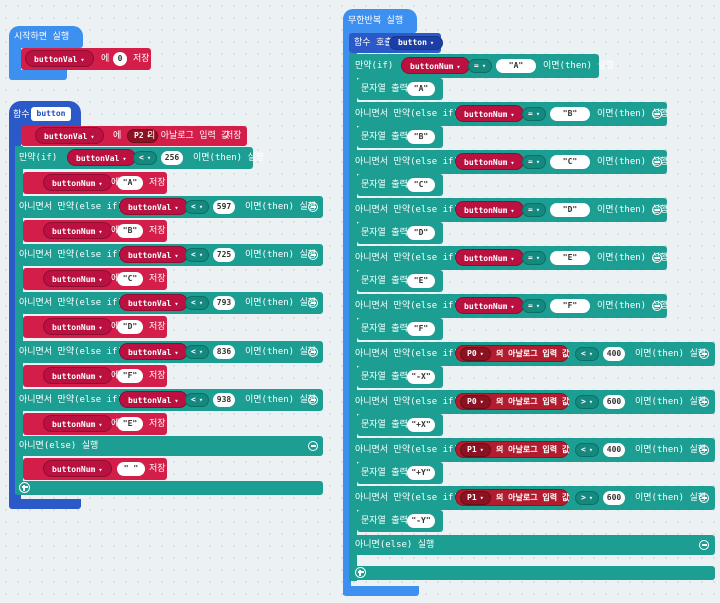 This screenshot has width=720, height=603. I want to click on show-string-input: "+Y", so click(421, 473).